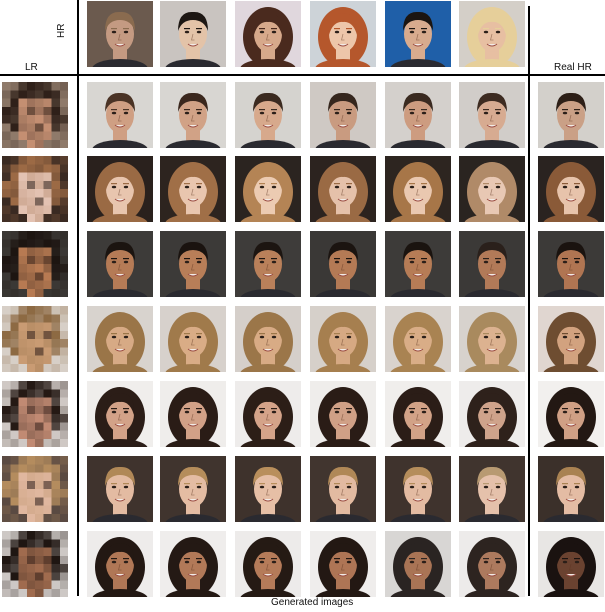 The image size is (605, 612). What do you see at coordinates (61, 30) in the screenshot?
I see `hr-axis-label: HR` at bounding box center [61, 30].